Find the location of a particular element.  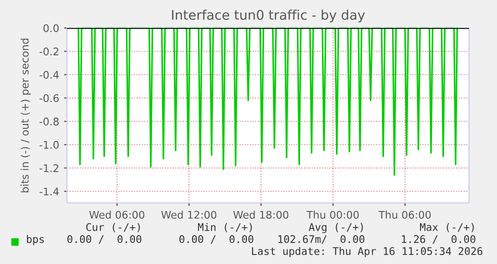

text: Avg (-/+) is located at coordinates (335, 228).